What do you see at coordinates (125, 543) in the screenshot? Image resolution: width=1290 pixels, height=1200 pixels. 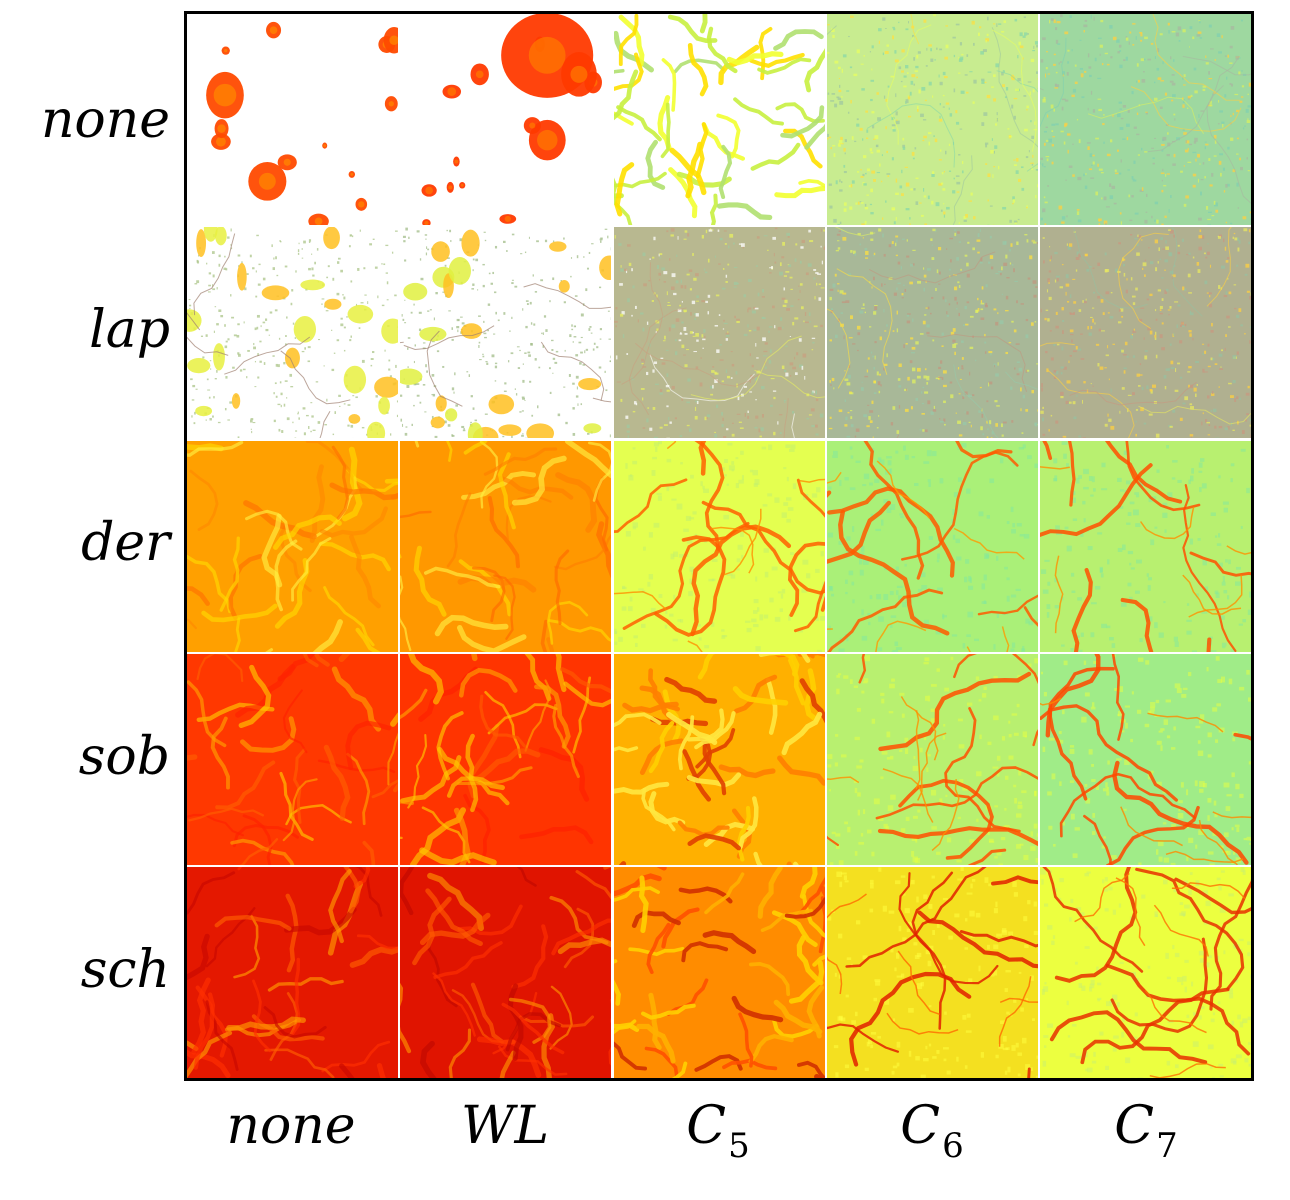 I see `row-label: der` at bounding box center [125, 543].